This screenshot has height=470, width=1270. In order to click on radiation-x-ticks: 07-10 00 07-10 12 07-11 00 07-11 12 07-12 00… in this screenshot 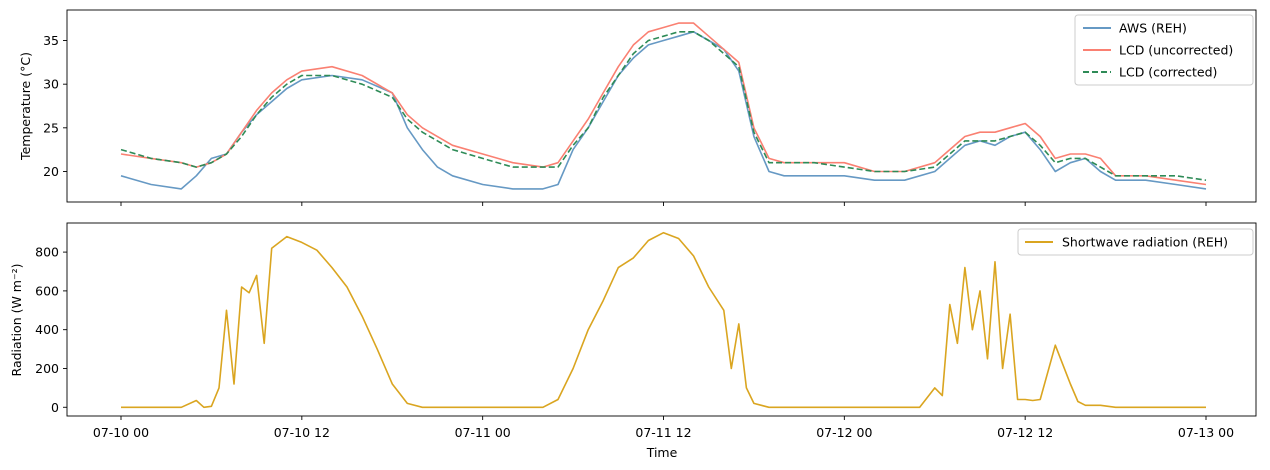, I will do `click(663, 428)`.